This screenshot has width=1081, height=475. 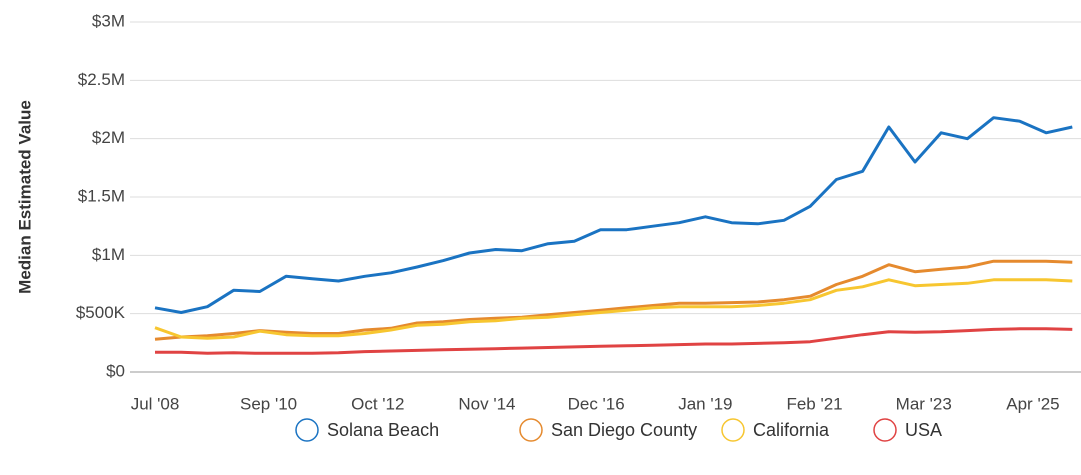 I want to click on y-tick-label: $1.5M, so click(x=101, y=195).